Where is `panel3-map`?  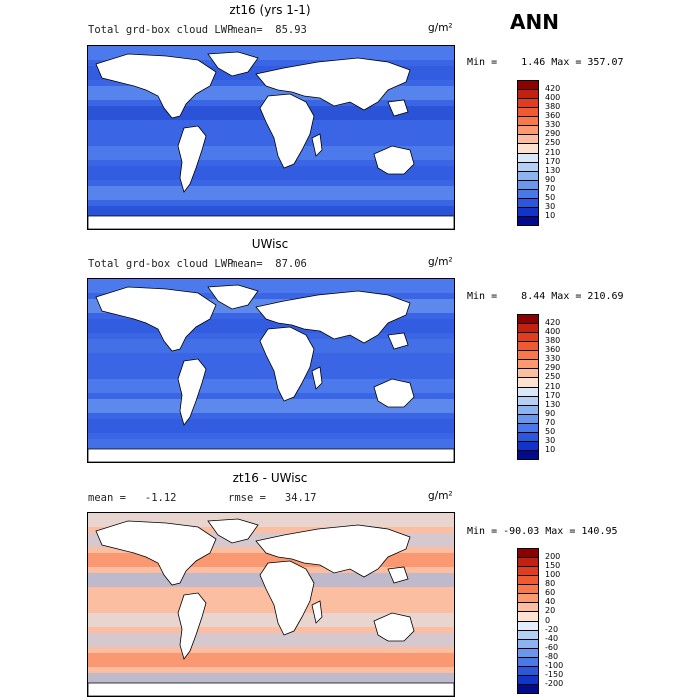 panel3-map is located at coordinates (271, 604).